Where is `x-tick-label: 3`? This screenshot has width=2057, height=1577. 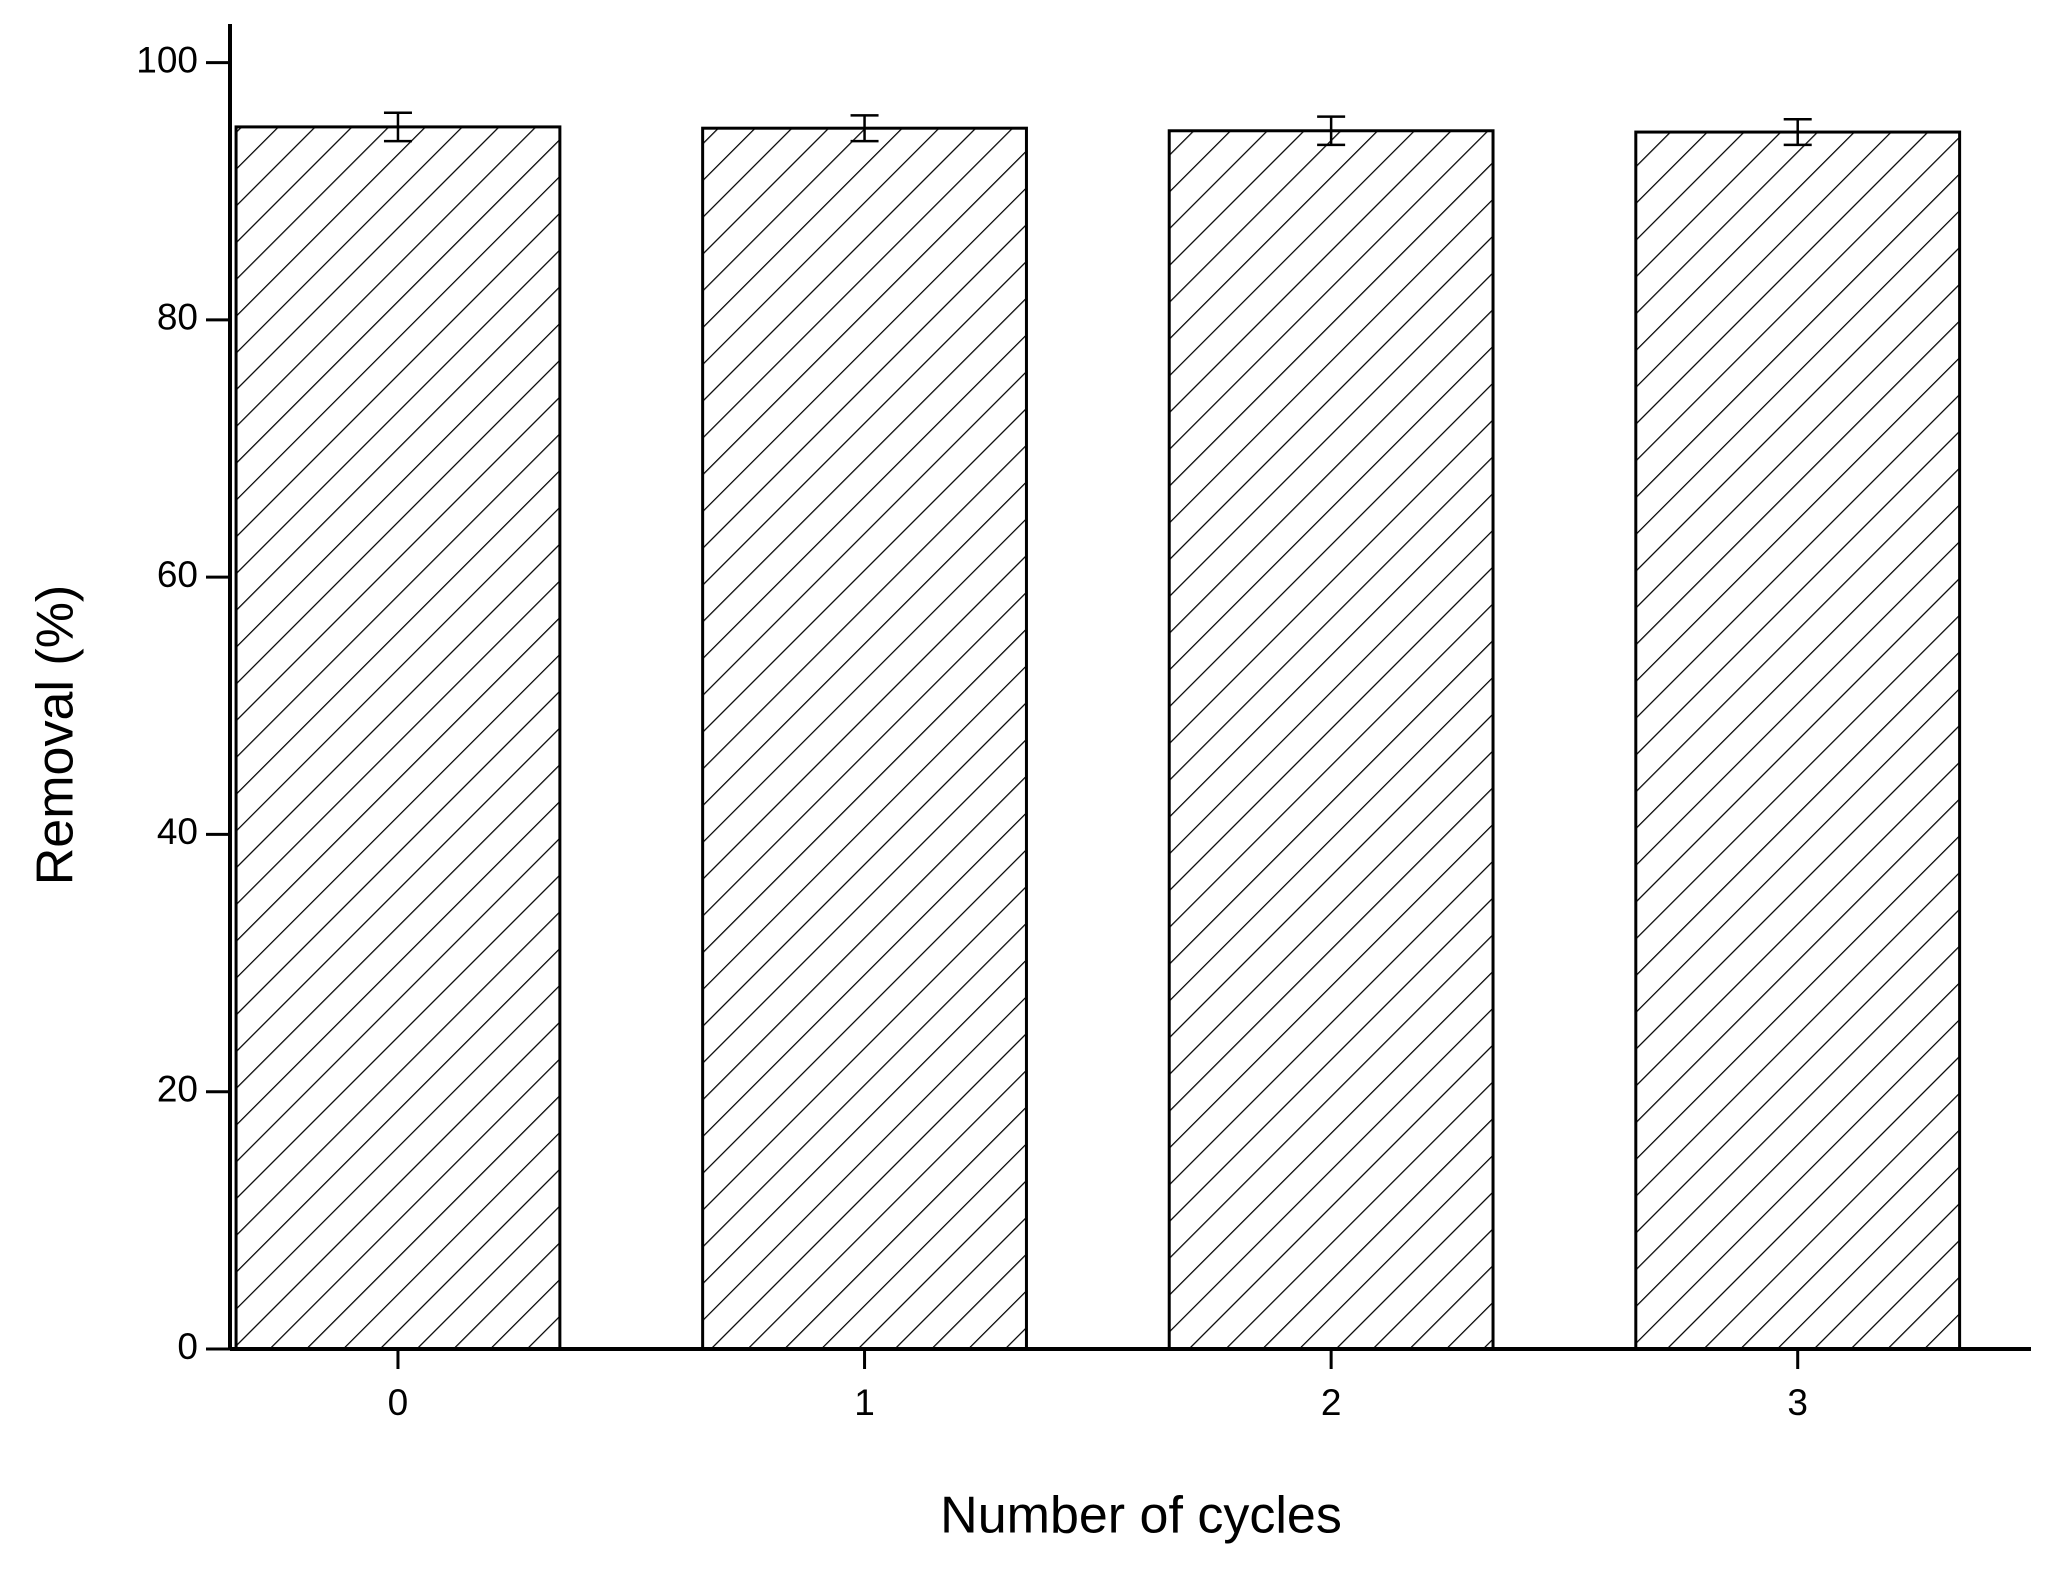
x-tick-label: 3 is located at coordinates (1797, 1402).